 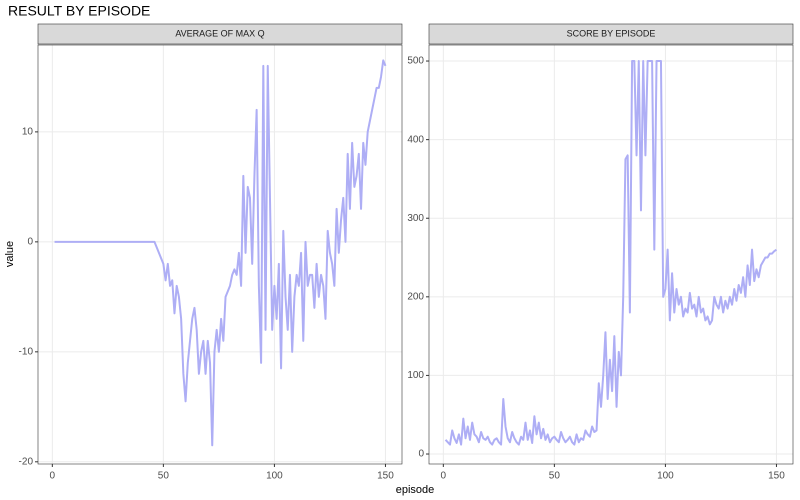 What do you see at coordinates (79, 11) in the screenshot?
I see `chart-title: RESULT BY EPISODE` at bounding box center [79, 11].